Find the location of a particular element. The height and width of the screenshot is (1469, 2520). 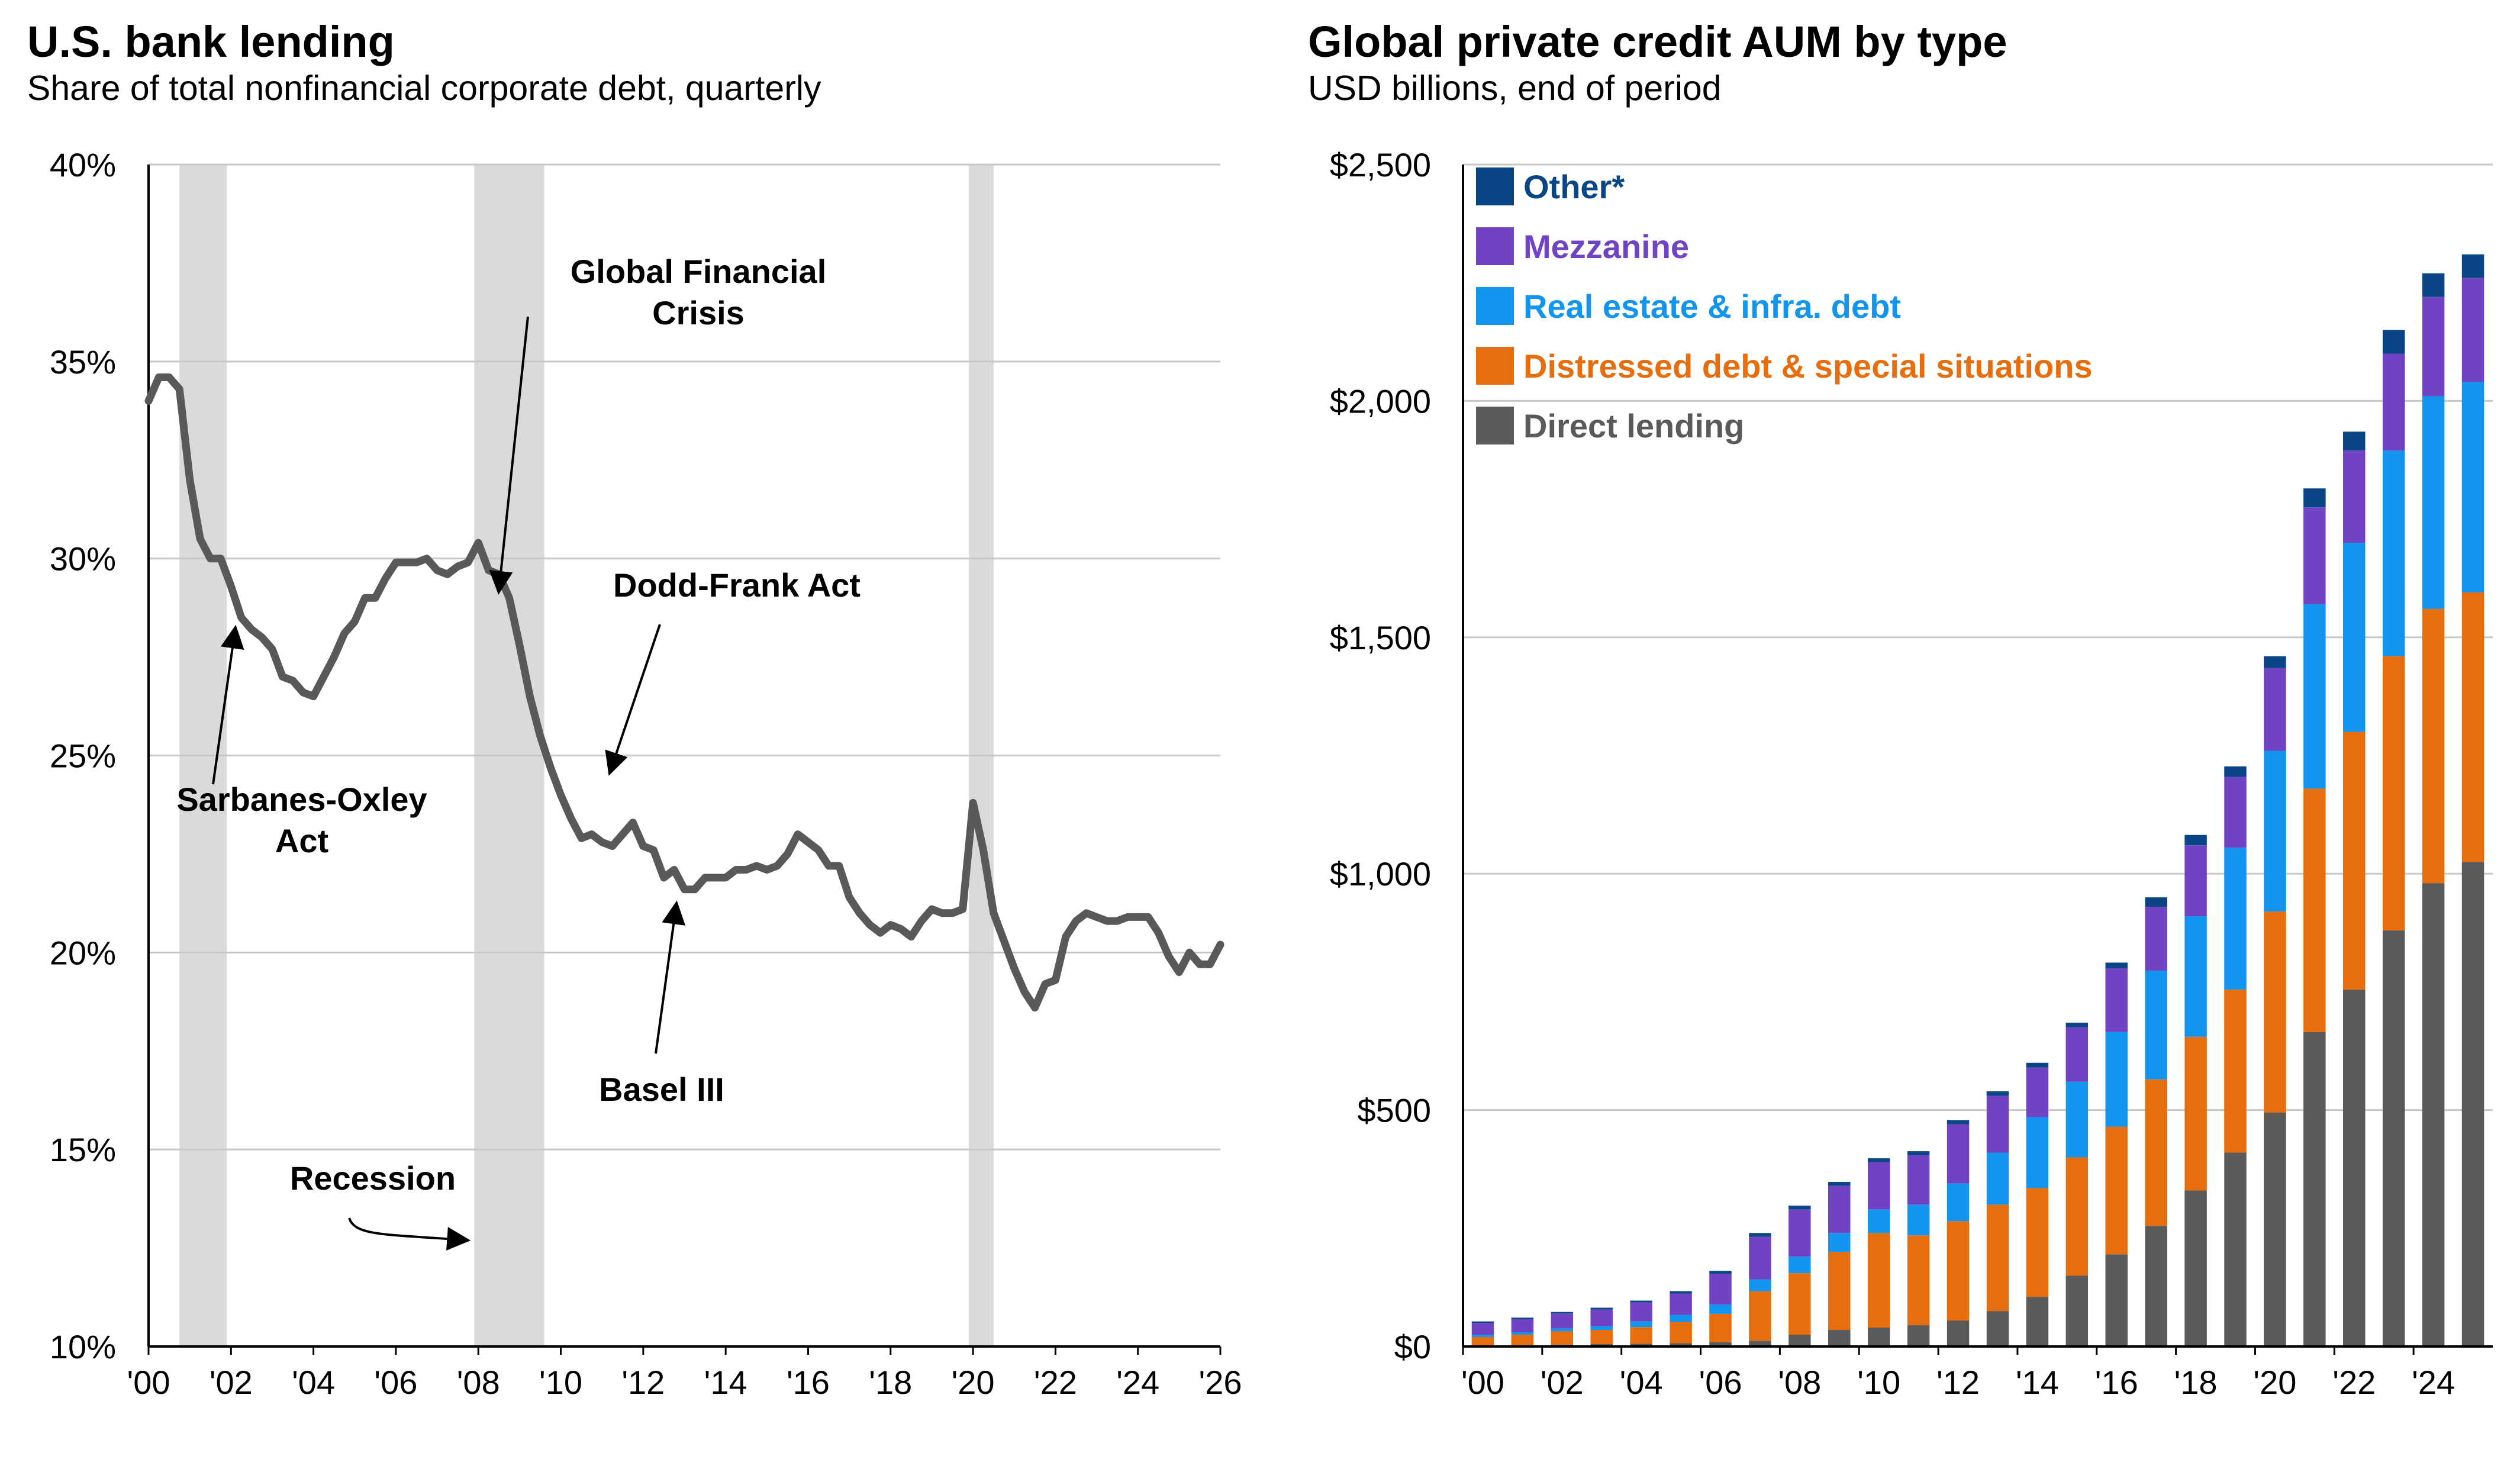

y-tick-label: $2,000 is located at coordinates (1380, 401).